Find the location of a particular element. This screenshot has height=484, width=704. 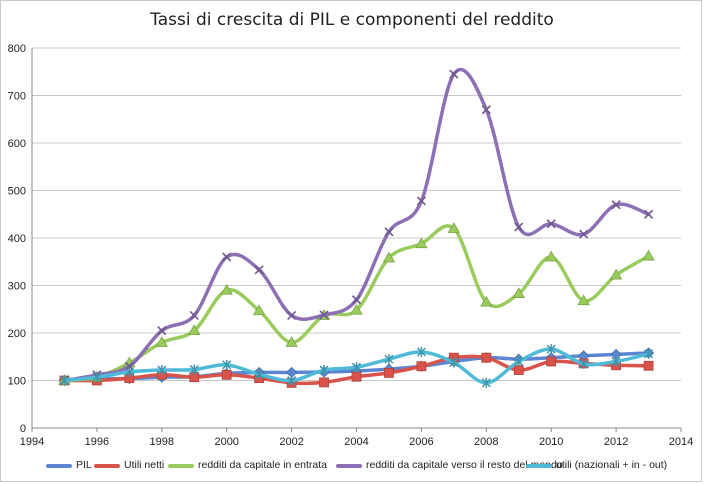

y-tick-label: 100 is located at coordinates (17, 382).